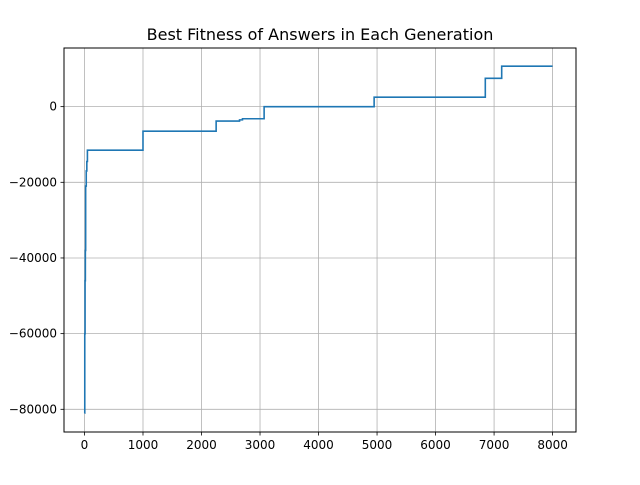 This screenshot has width=640, height=485. I want to click on x-tick-label: 6000, so click(435, 445).